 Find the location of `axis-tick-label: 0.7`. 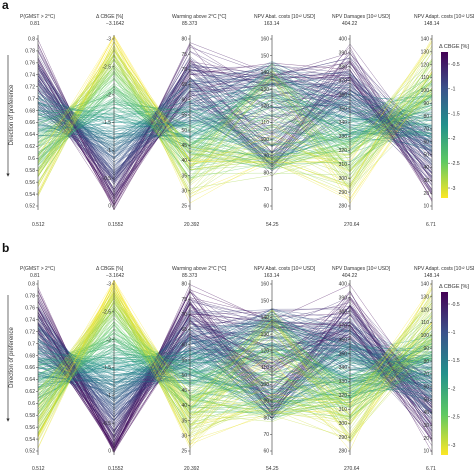

axis-tick-label: 0.7 is located at coordinates (31, 99).